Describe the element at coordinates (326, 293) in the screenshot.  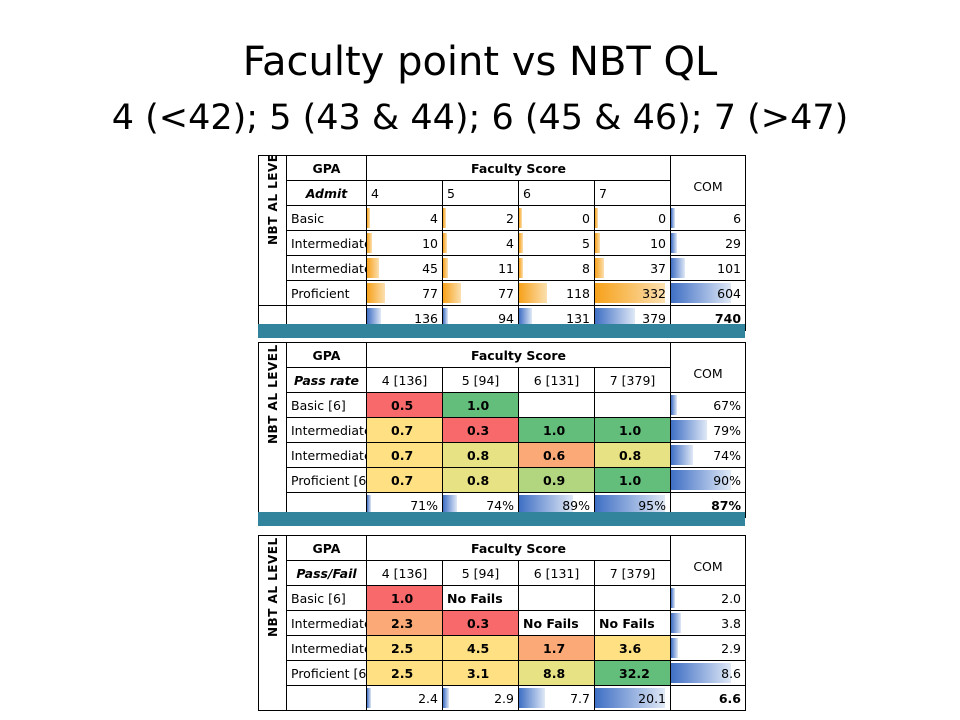
I see `row-label: Proficient` at that location.